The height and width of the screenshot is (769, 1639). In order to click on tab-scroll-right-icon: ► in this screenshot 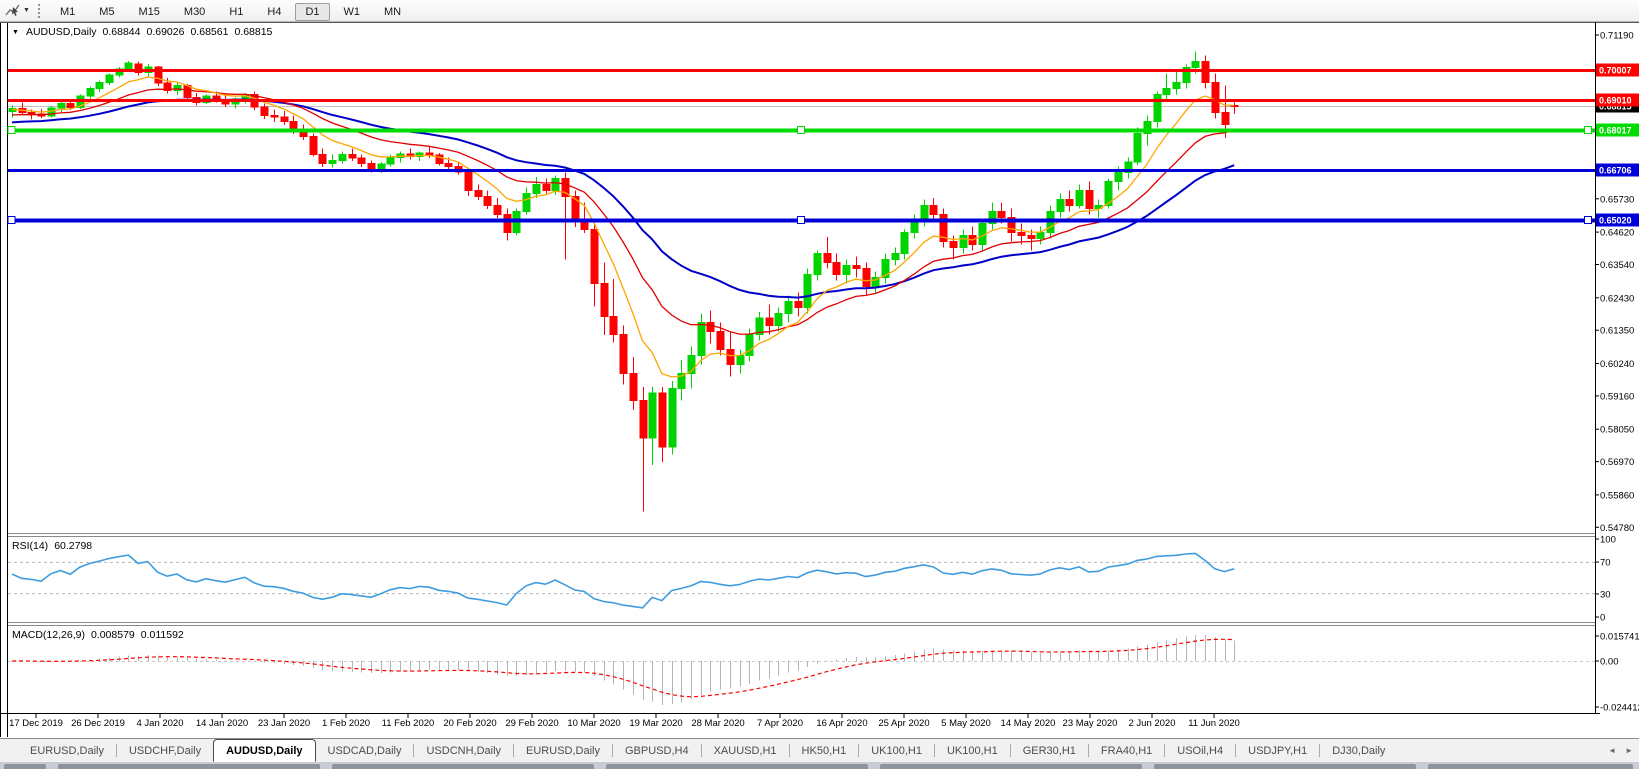, I will do `click(1629, 750)`.